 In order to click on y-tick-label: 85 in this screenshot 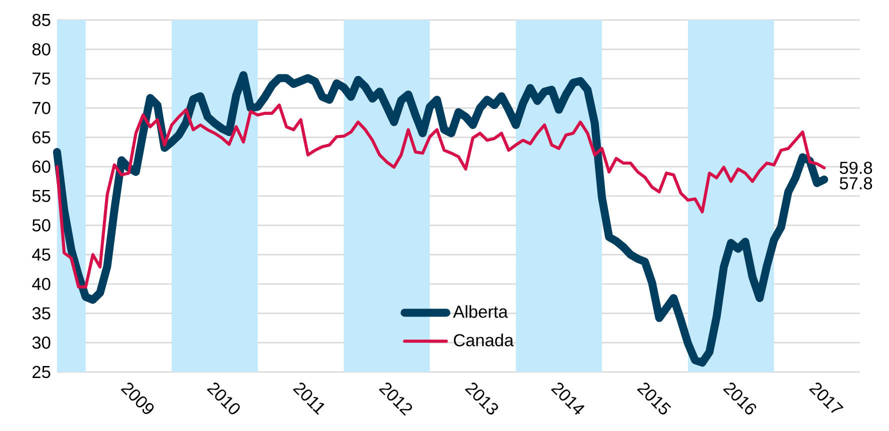, I will do `click(41, 20)`.